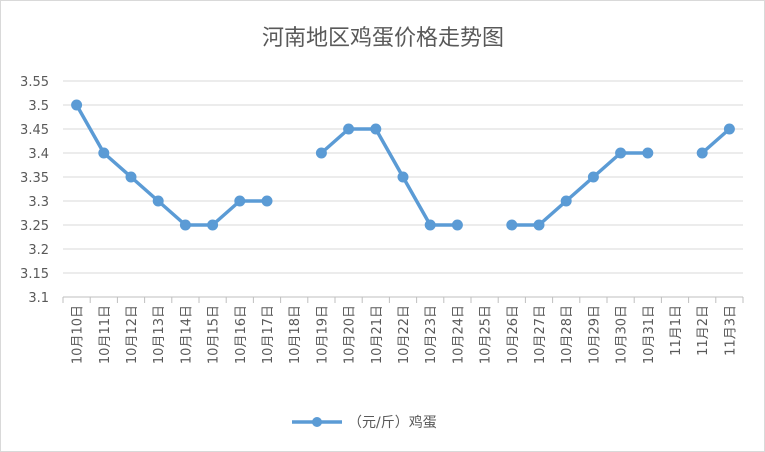 The height and width of the screenshot is (452, 765). What do you see at coordinates (322, 334) in the screenshot?
I see `x-tick-label: 10月19日` at bounding box center [322, 334].